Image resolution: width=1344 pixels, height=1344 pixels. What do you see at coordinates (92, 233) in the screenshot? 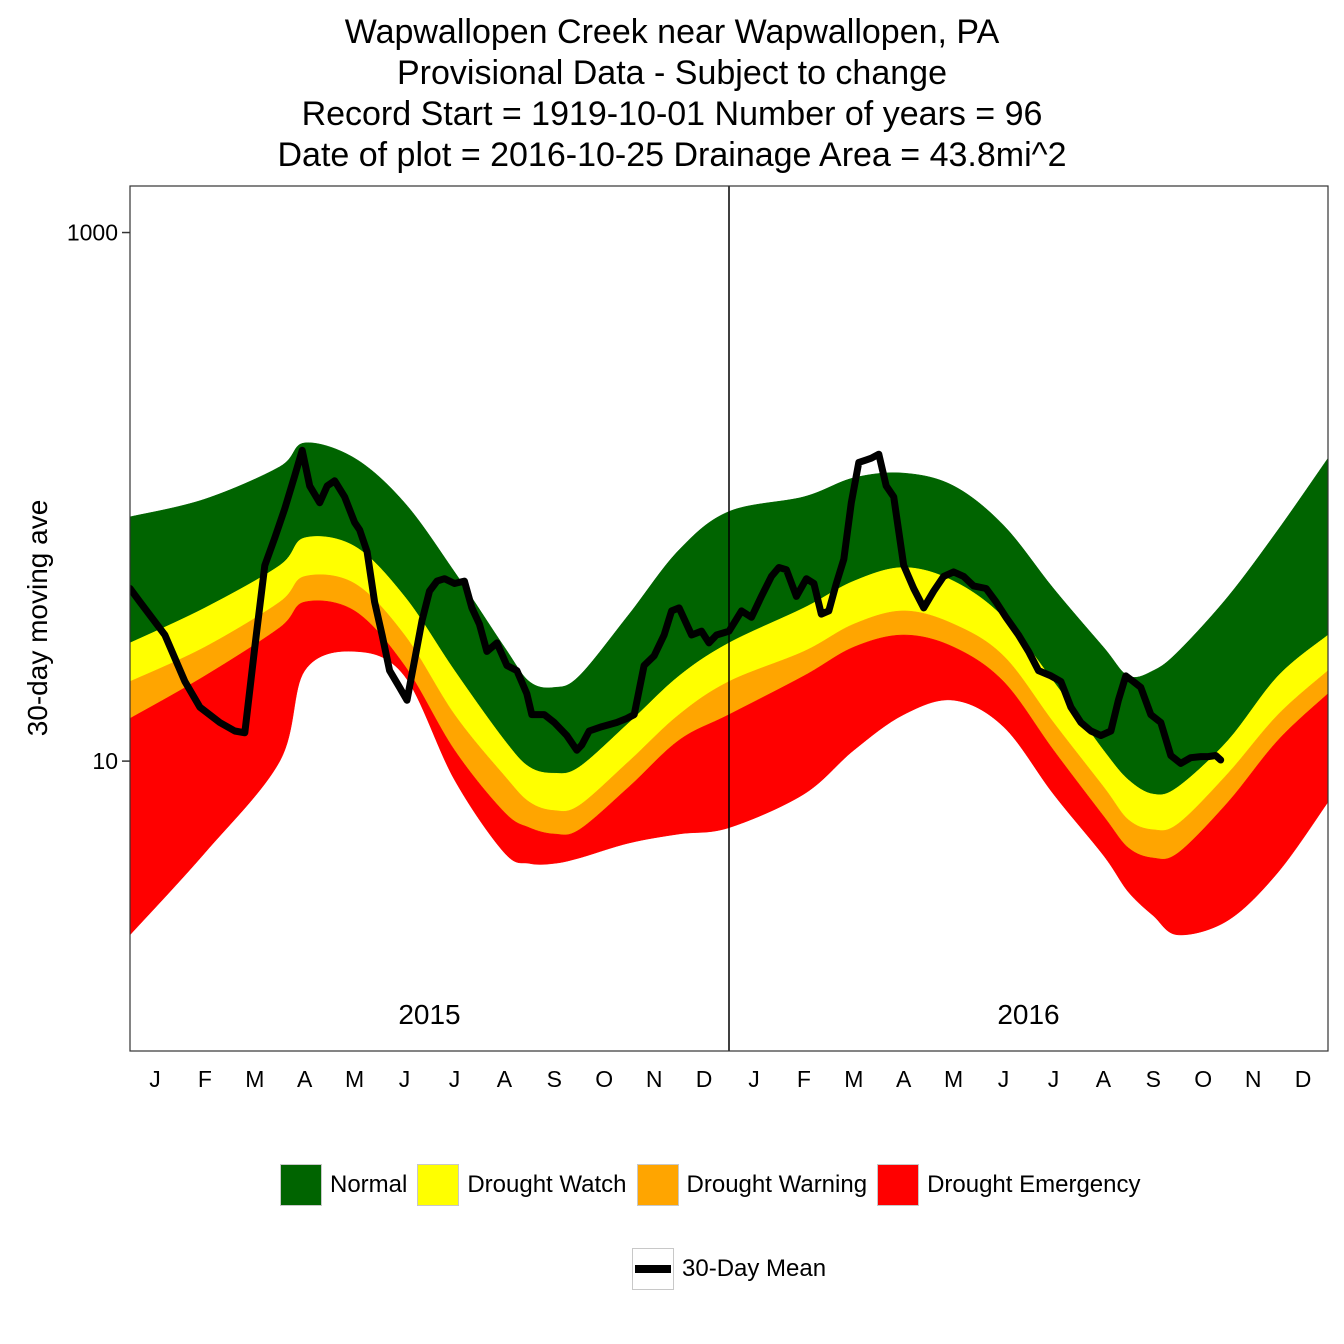
I see `y-tick-label: 1000` at bounding box center [92, 233].